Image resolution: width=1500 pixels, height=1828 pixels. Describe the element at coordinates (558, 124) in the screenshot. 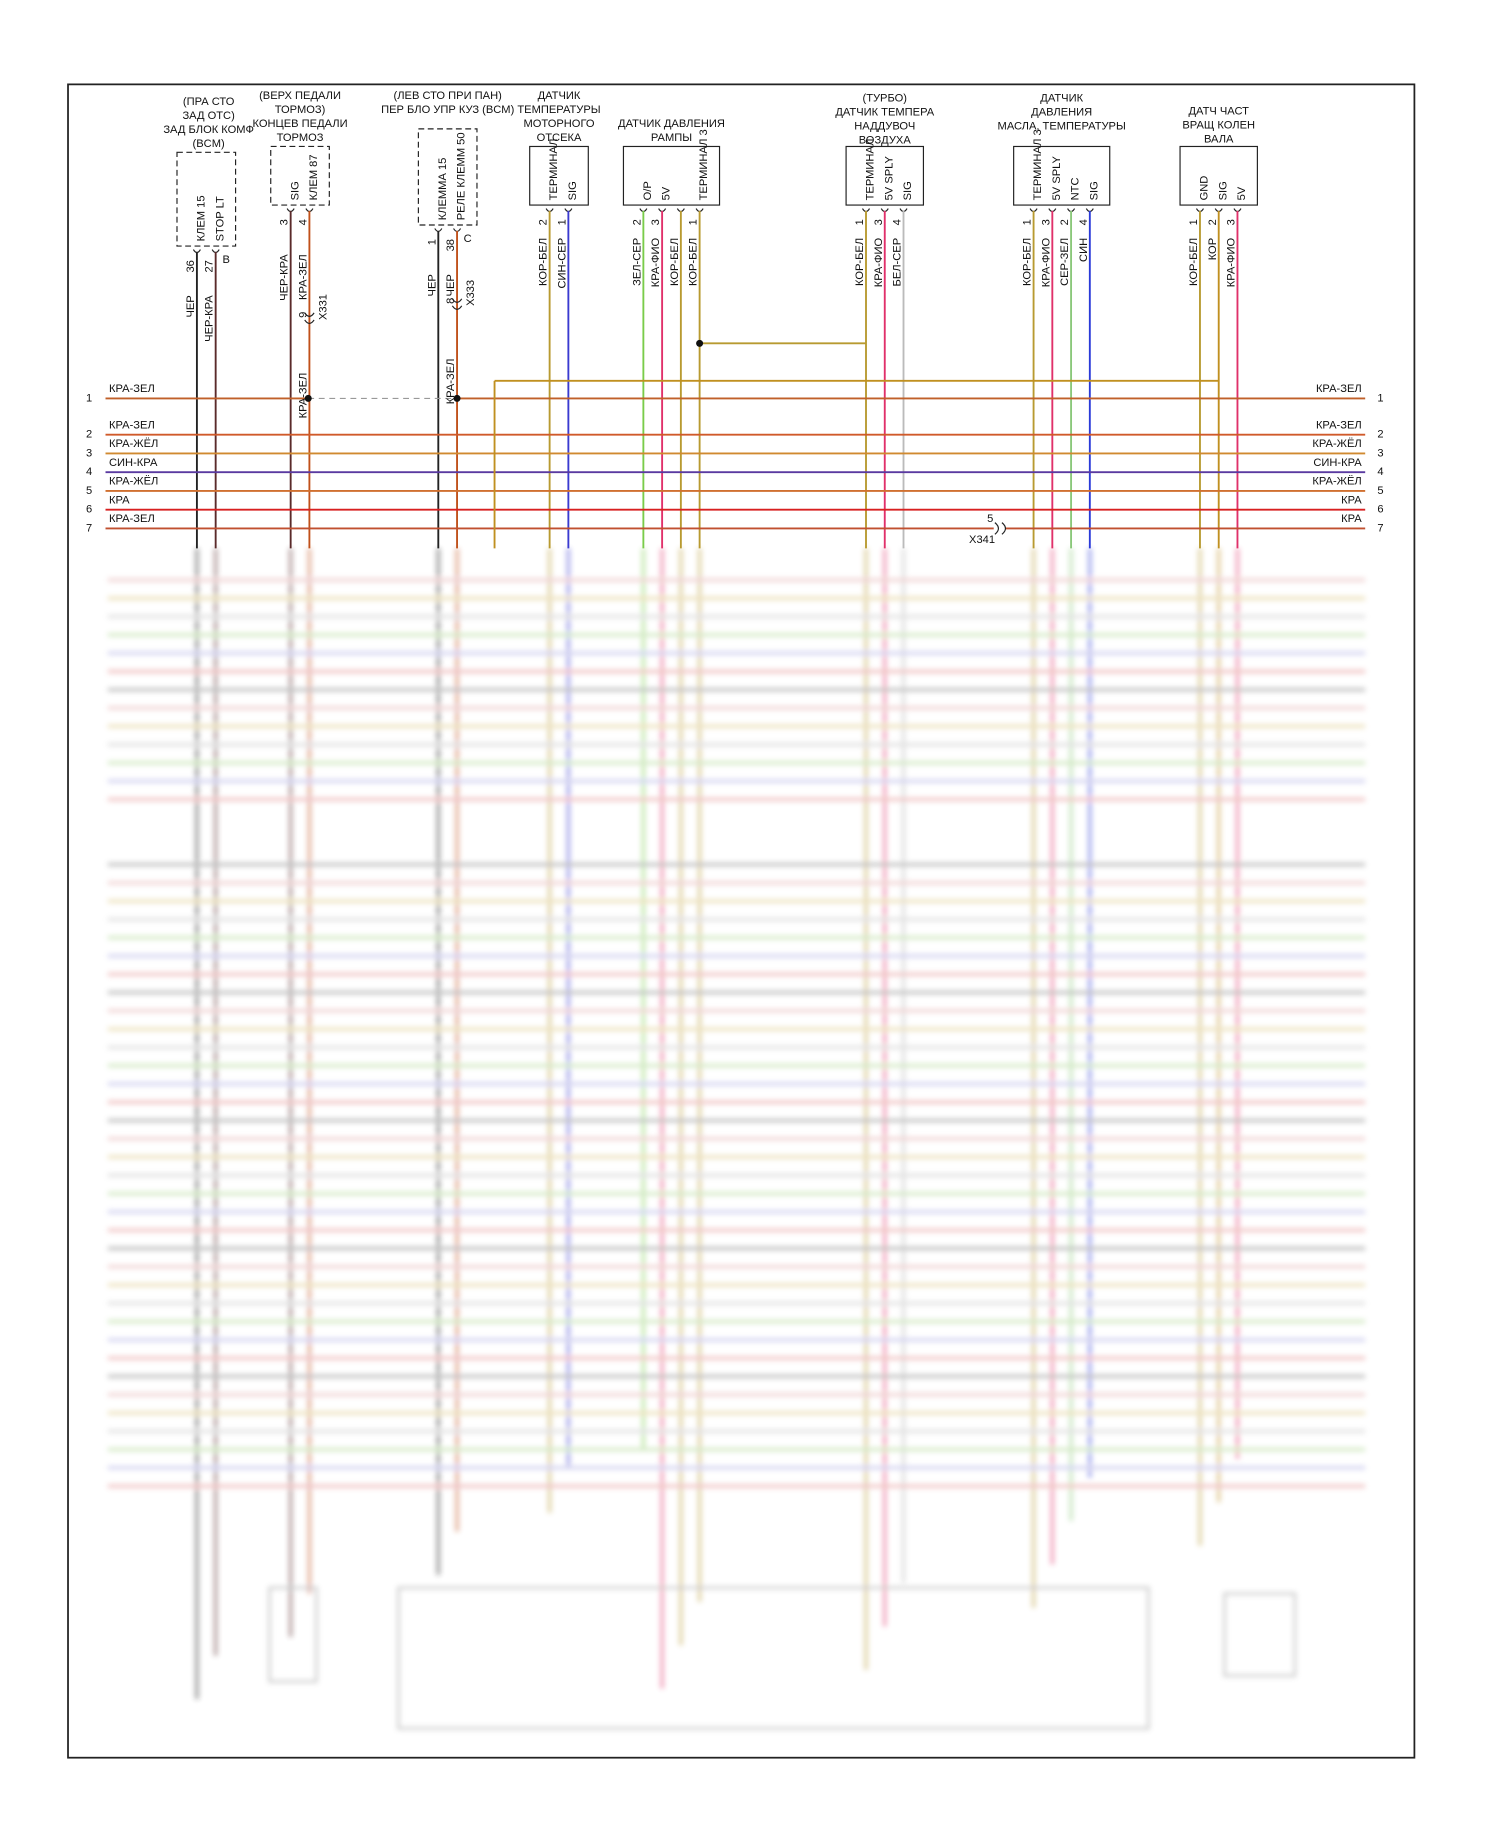

I see `component-title: МОТОРНОГО` at that location.